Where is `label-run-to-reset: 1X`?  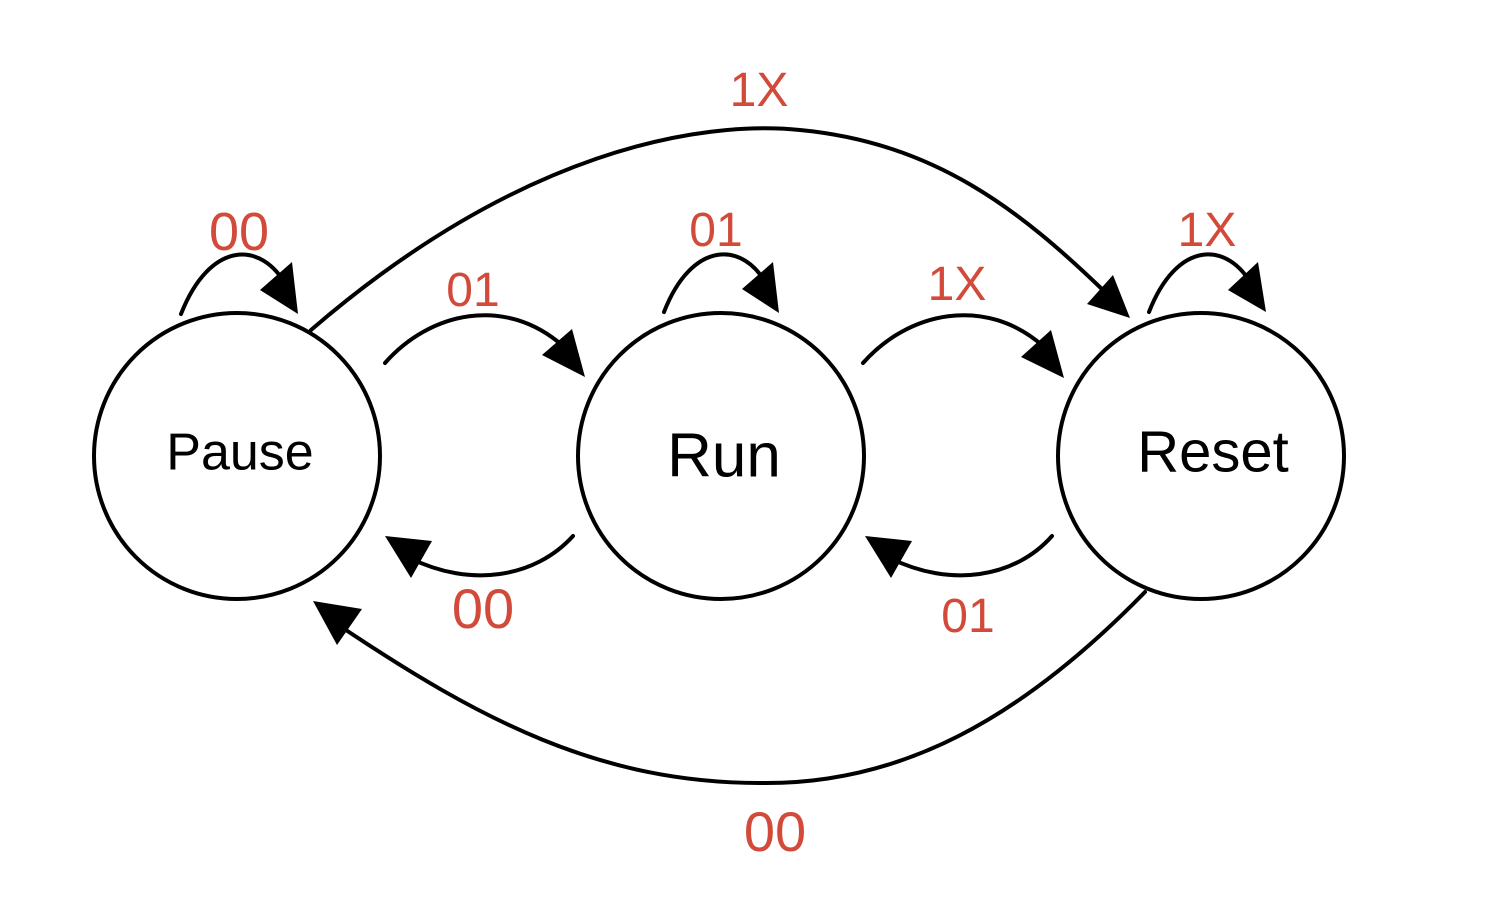 label-run-to-reset: 1X is located at coordinates (957, 284).